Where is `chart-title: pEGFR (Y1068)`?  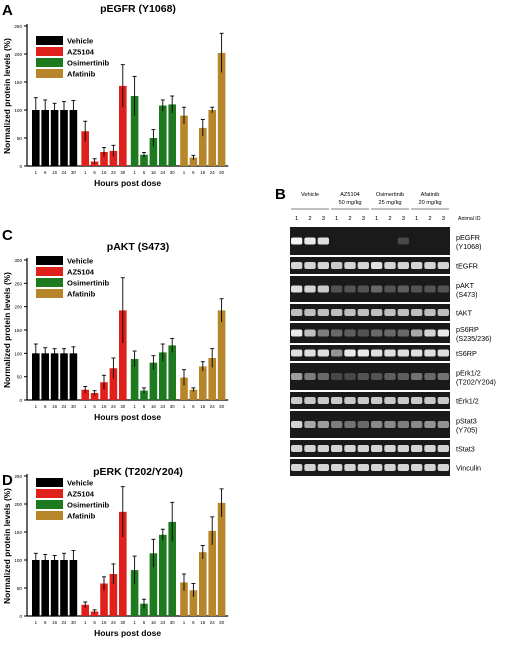 chart-title: pEGFR (Y1068) is located at coordinates (138, 9).